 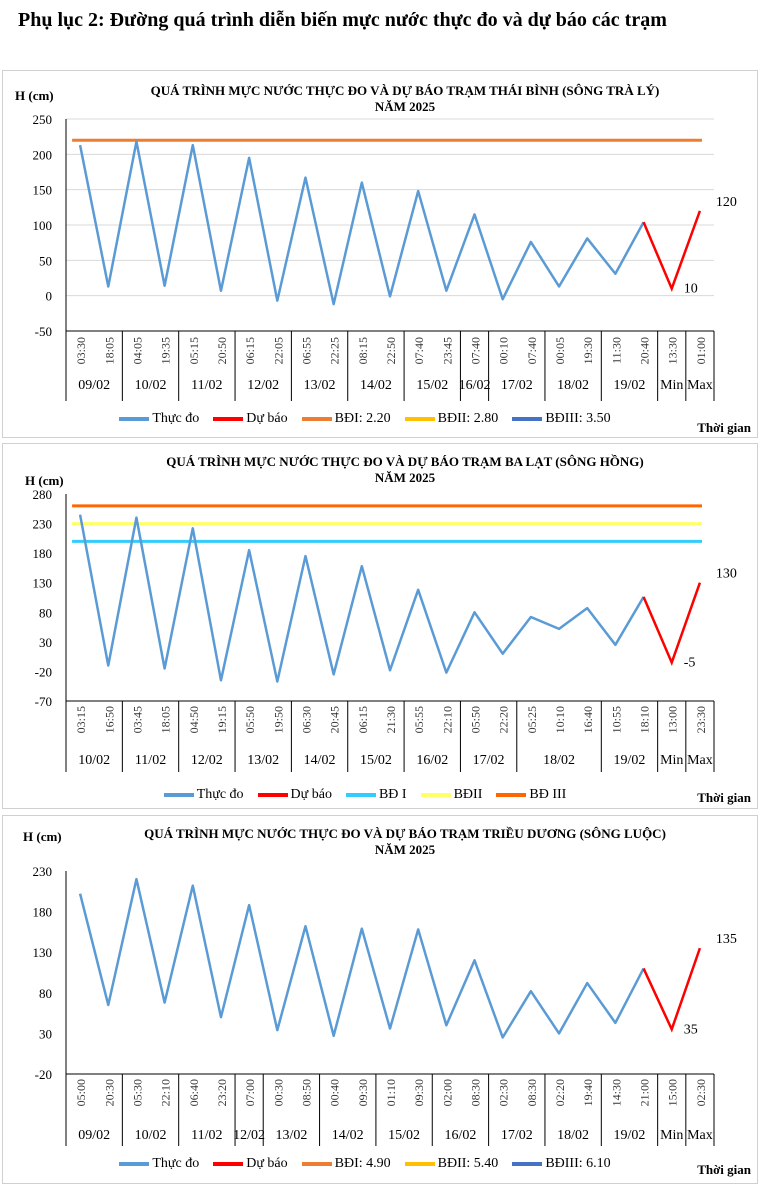 What do you see at coordinates (588, 1092) in the screenshot?
I see `x-tick-label: 19:40` at bounding box center [588, 1092].